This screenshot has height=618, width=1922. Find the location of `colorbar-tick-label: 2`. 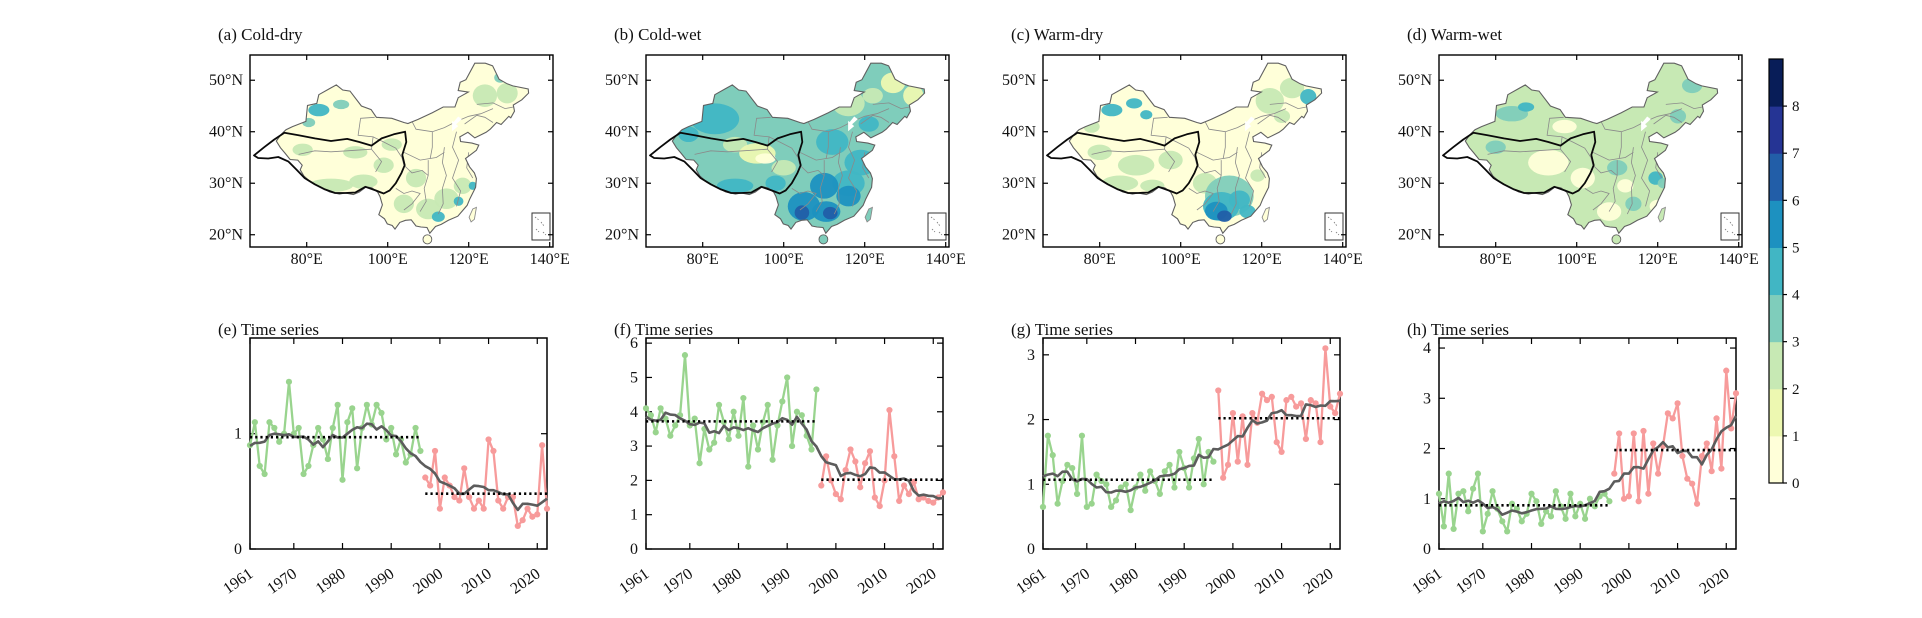

colorbar-tick-label: 2 is located at coordinates (1796, 390).